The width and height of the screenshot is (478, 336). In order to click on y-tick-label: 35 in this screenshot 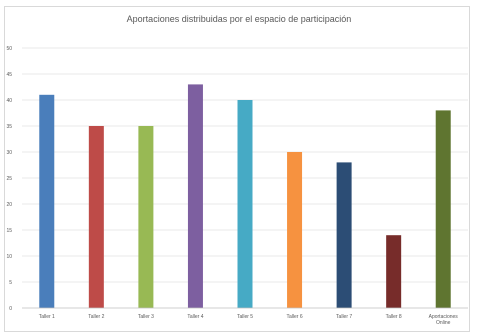, I will do `click(9, 127)`.